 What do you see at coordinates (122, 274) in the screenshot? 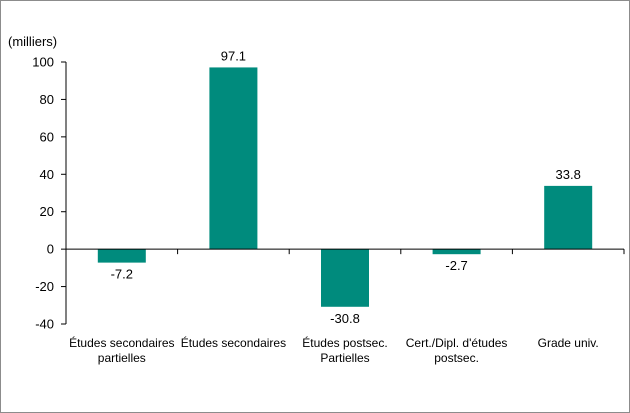
I see `data-label: -7.2` at bounding box center [122, 274].